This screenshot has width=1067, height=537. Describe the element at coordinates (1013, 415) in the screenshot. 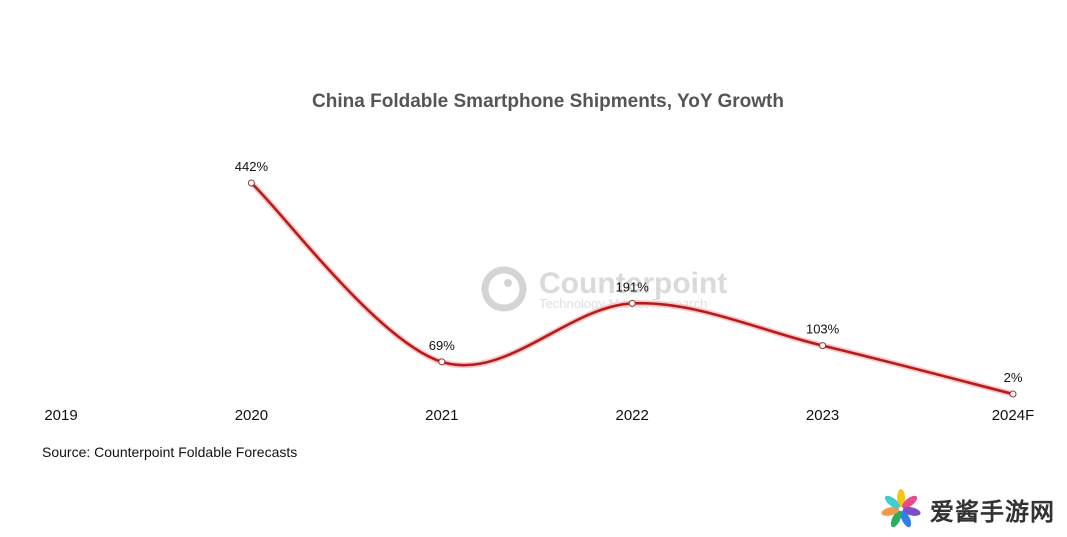

I see `x-tick-label: 2024F` at that location.